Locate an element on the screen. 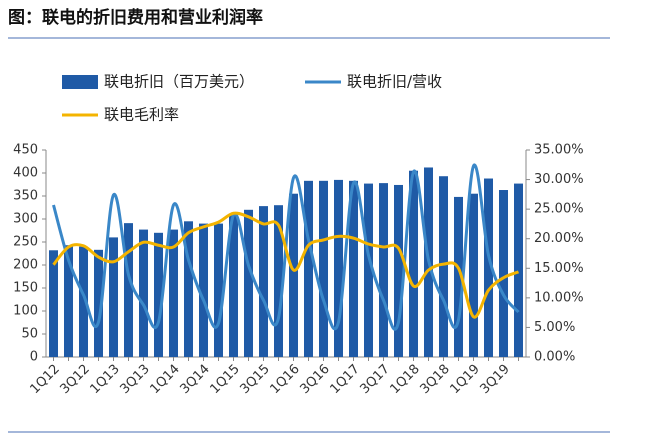  y-tick-label: 450 is located at coordinates (25, 150).